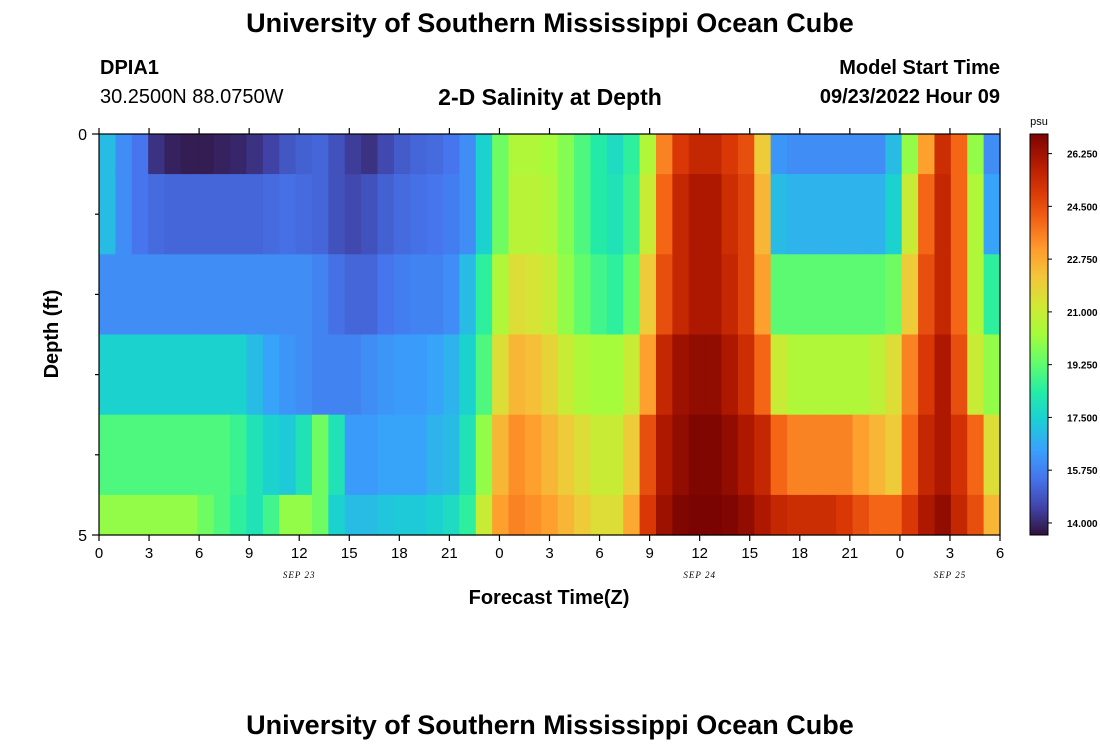  I want to click on colorbar-tick-label: 21.000, so click(1082, 313).